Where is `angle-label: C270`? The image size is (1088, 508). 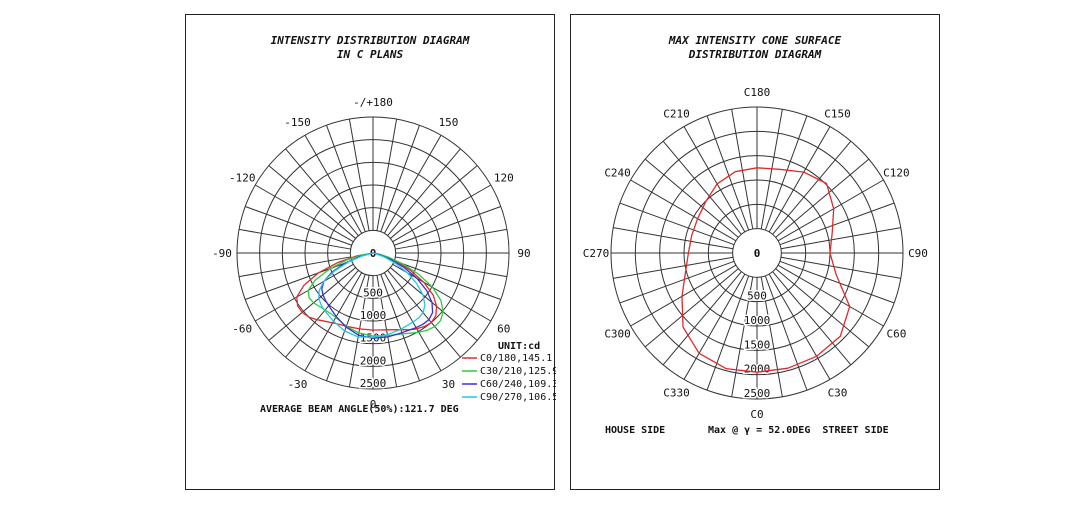 angle-label: C270 is located at coordinates (596, 253).